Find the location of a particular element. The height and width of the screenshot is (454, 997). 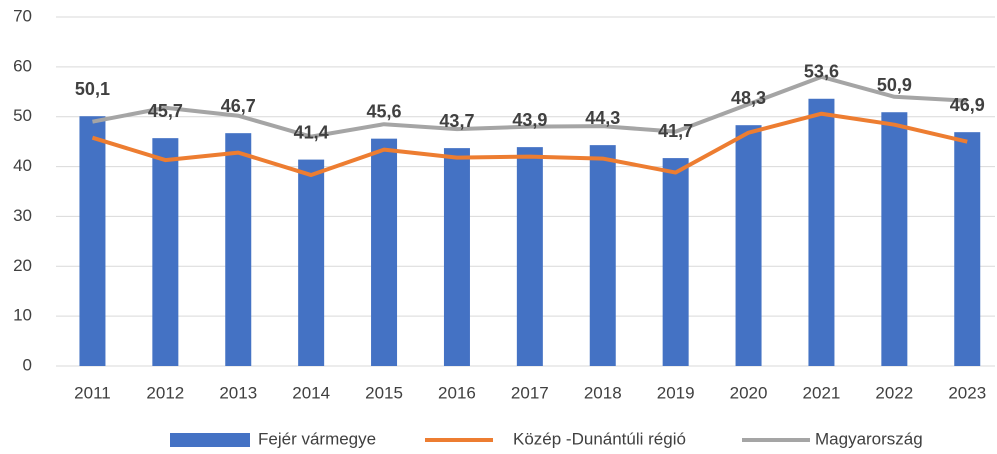

legend-label: Fejér vármegye is located at coordinates (317, 438).